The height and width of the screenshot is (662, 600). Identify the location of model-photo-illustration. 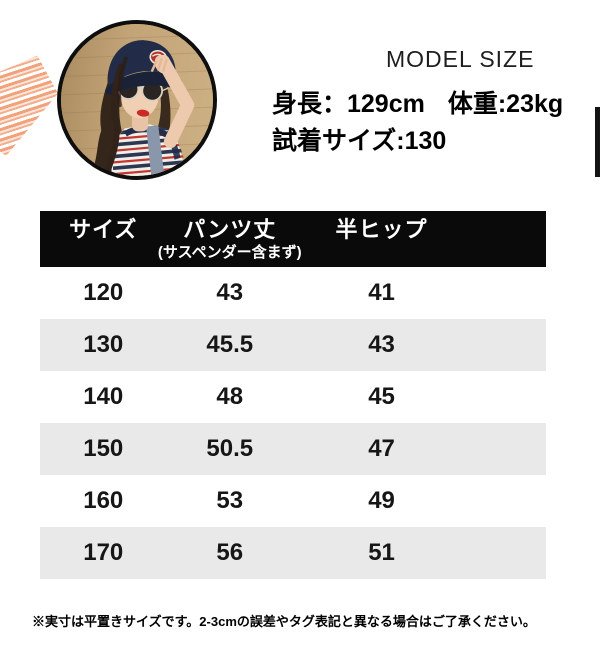
(137, 100).